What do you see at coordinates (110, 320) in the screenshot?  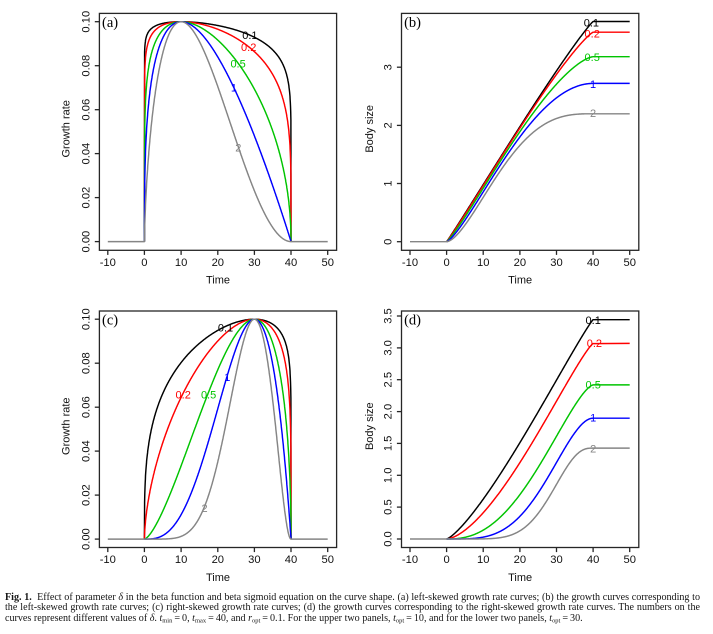 I see `svg-text: (c)` at bounding box center [110, 320].